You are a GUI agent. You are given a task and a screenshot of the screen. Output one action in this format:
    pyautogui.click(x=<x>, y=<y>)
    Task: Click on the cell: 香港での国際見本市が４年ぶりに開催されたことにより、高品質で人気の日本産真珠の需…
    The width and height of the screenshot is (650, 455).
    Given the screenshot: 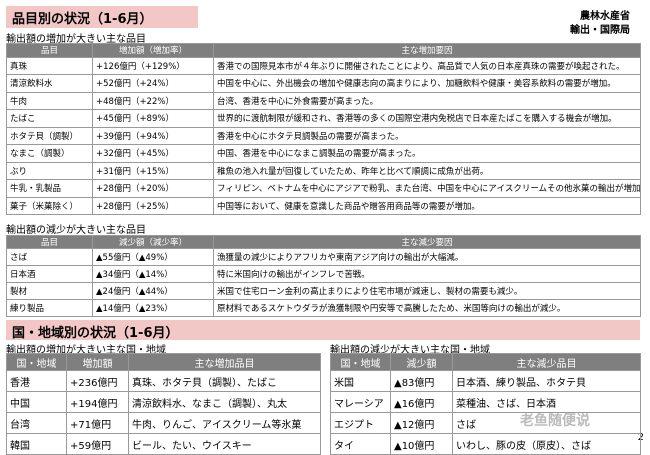 What is the action you would take?
    pyautogui.click(x=427, y=65)
    